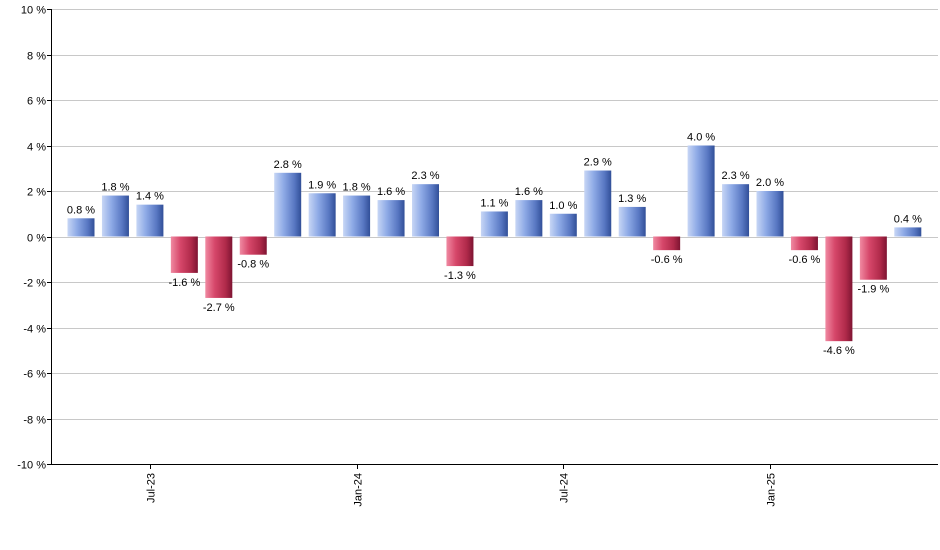  Describe the element at coordinates (36, 239) in the screenshot. I see `y-tick-label: 0 %` at that location.